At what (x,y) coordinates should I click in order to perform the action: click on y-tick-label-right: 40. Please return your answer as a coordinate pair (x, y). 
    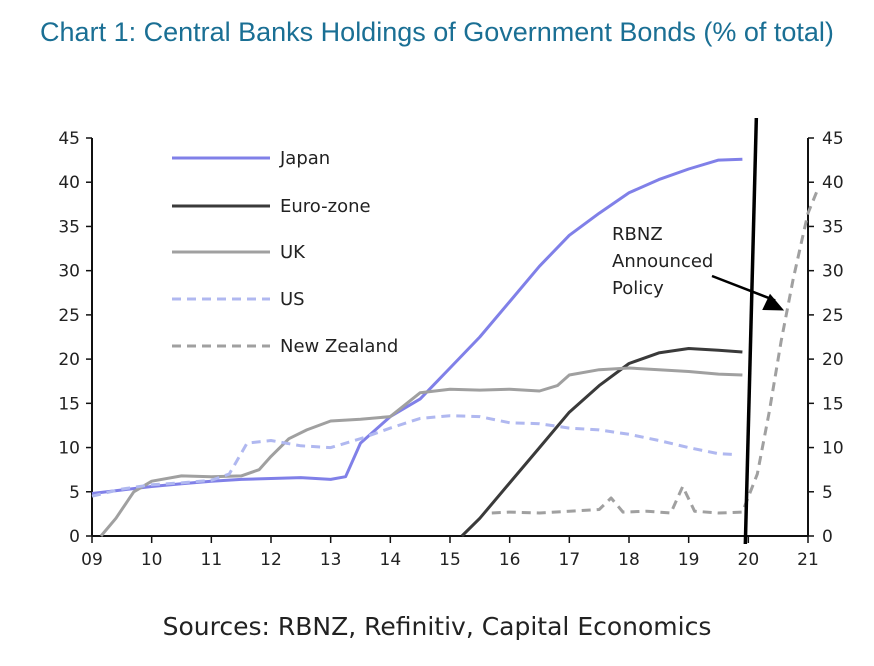
    Looking at the image, I should click on (833, 183).